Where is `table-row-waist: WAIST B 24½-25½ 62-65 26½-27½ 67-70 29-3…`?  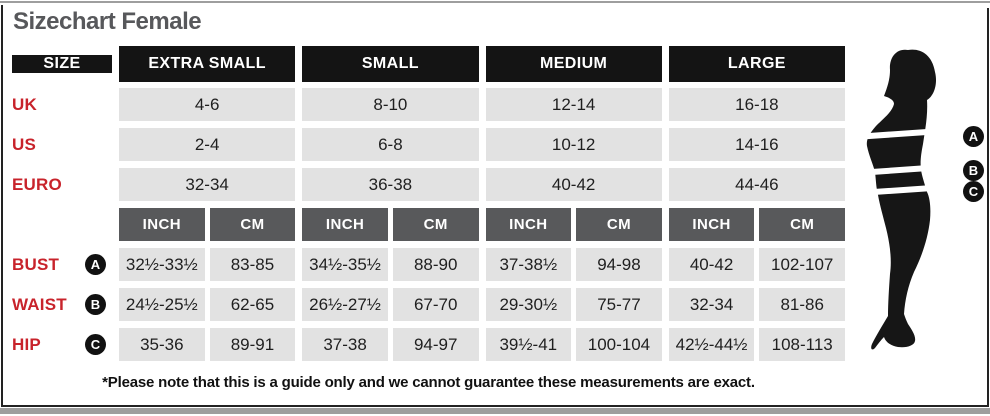 table-row-waist: WAIST B 24½-25½ 62-65 26½-27½ 67-70 29-3… is located at coordinates (428, 304).